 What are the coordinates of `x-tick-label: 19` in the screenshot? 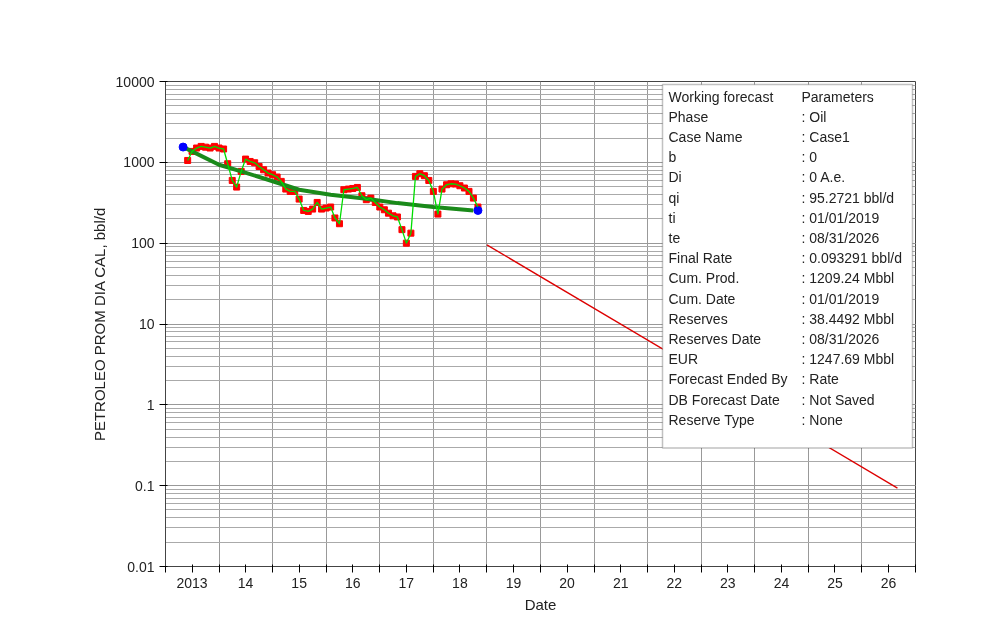 It's located at (513, 582).